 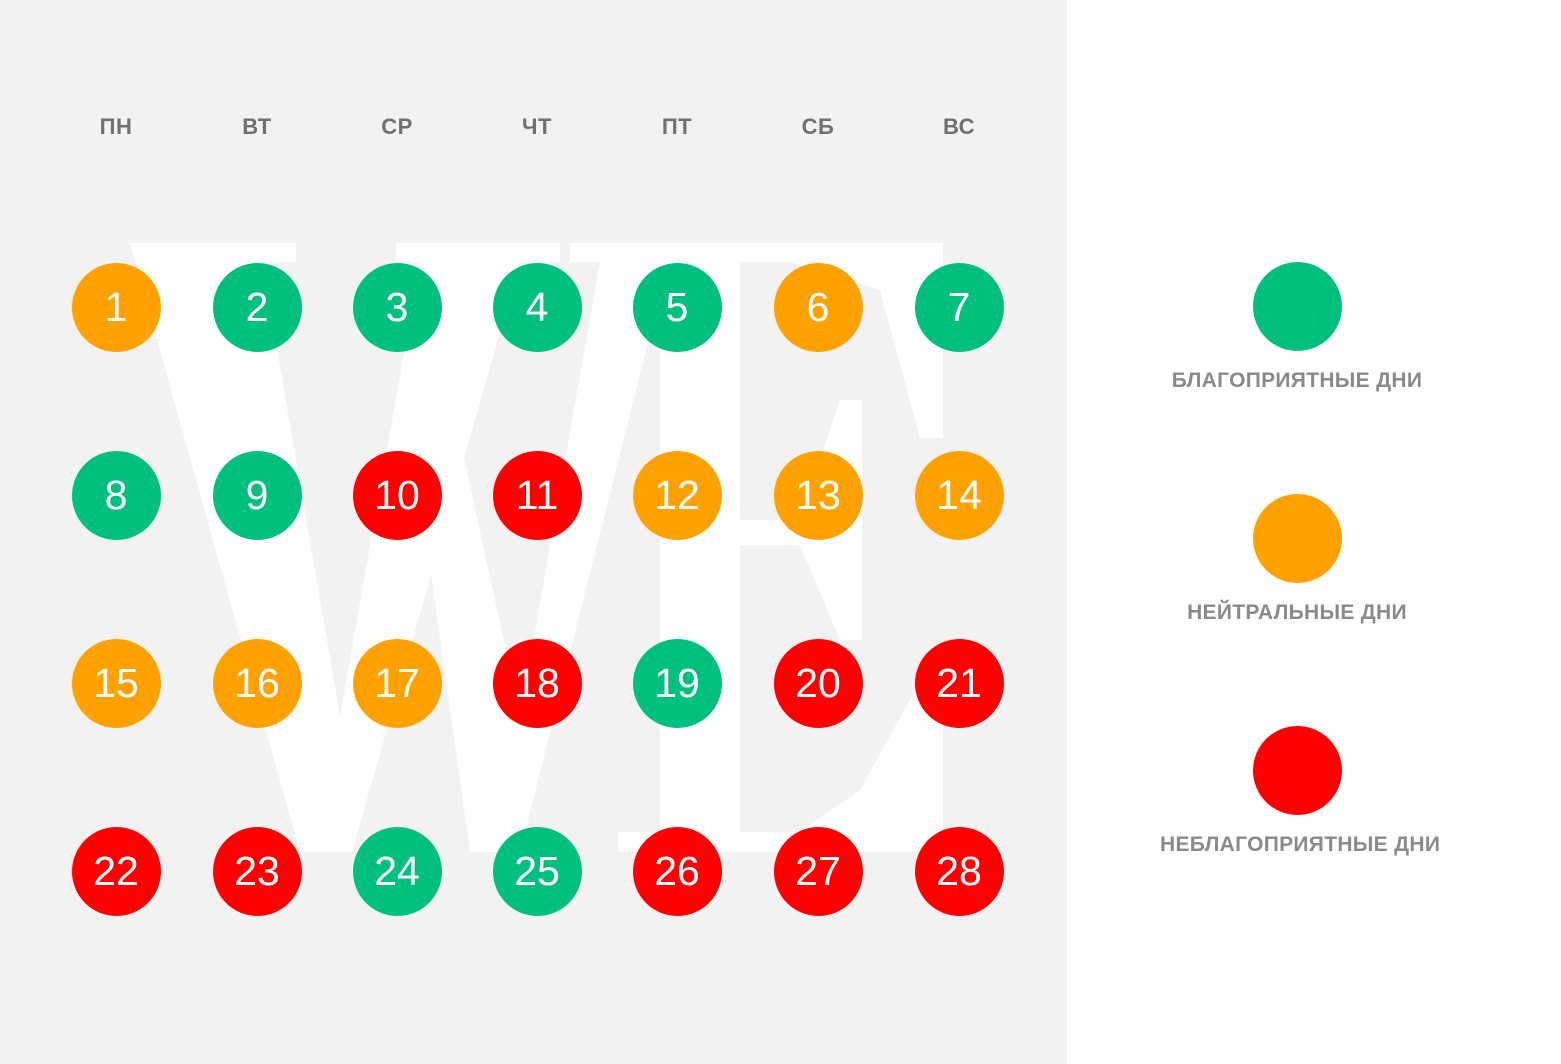 What do you see at coordinates (818, 126) in the screenshot?
I see `weekday-header: СБ` at bounding box center [818, 126].